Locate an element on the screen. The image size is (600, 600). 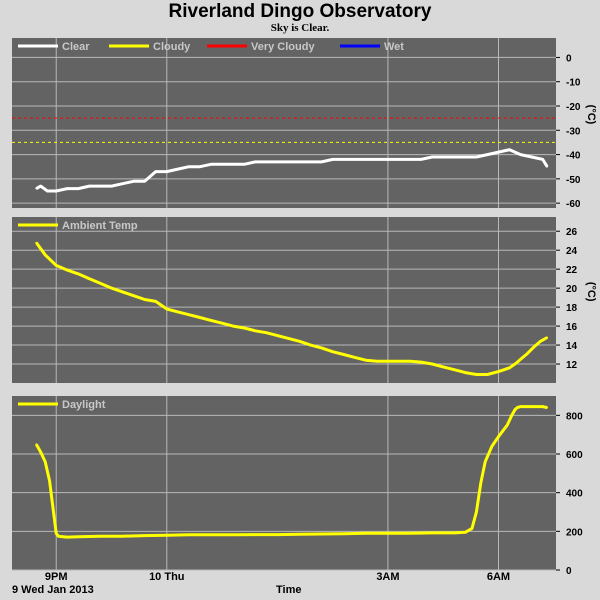
y-tick-label-ambient-6: 14 is located at coordinates (572, 346).